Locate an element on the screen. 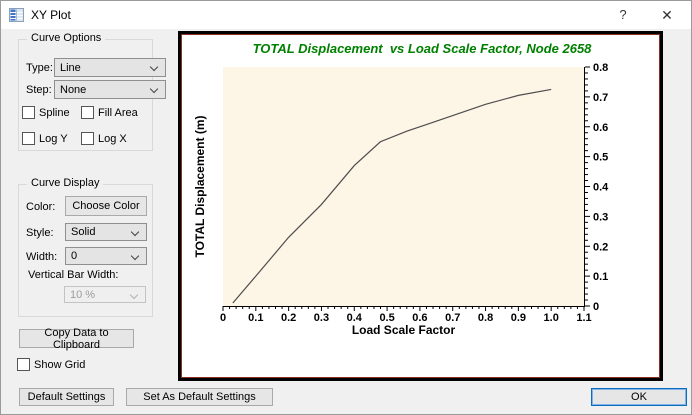 This screenshot has height=415, width=692. app-icon is located at coordinates (16, 15).